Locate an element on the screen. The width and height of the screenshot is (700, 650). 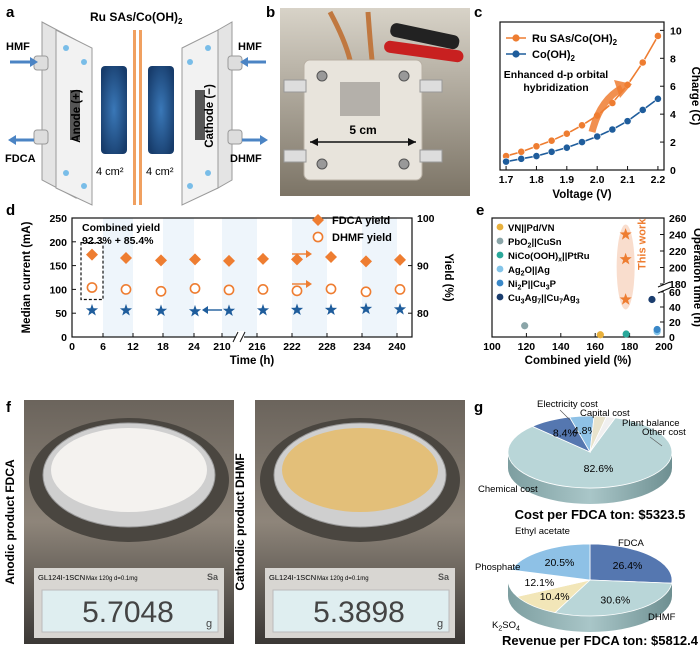
chart-c-ylabel: Charge (C) is located at coordinates (694, 96).